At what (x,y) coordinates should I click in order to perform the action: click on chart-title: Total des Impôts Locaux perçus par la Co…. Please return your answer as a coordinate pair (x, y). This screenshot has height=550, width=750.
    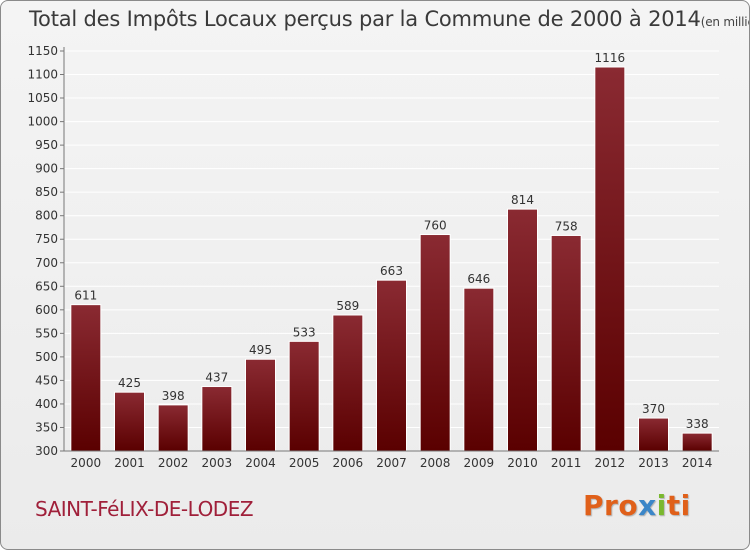
    Looking at the image, I should click on (389, 19).